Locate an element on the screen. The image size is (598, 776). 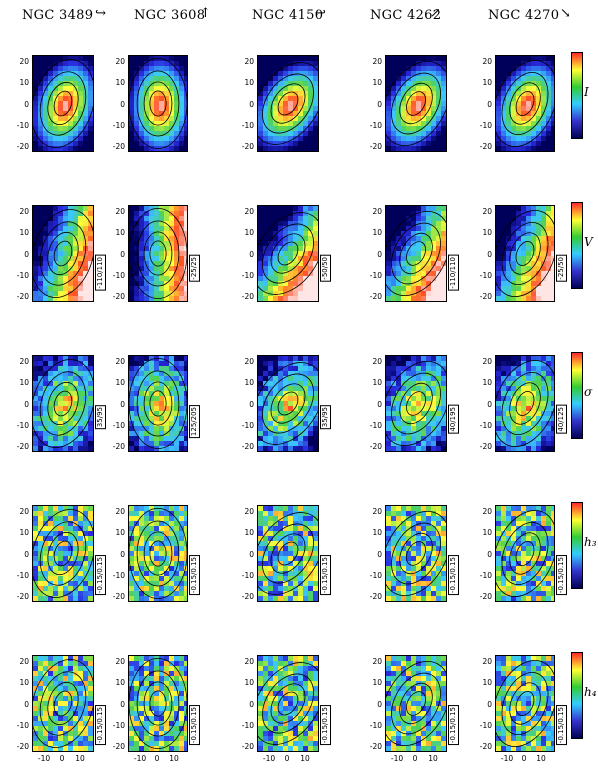
quantity-label: h₃ is located at coordinates (590, 541).